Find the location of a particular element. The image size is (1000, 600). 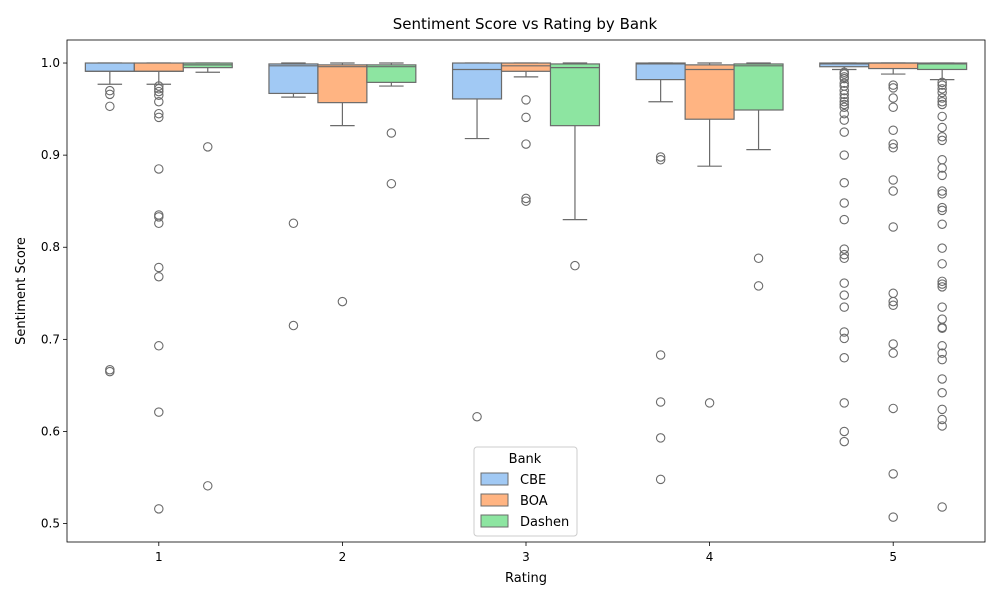

y-tick-label: 0.9 is located at coordinates (50, 155).